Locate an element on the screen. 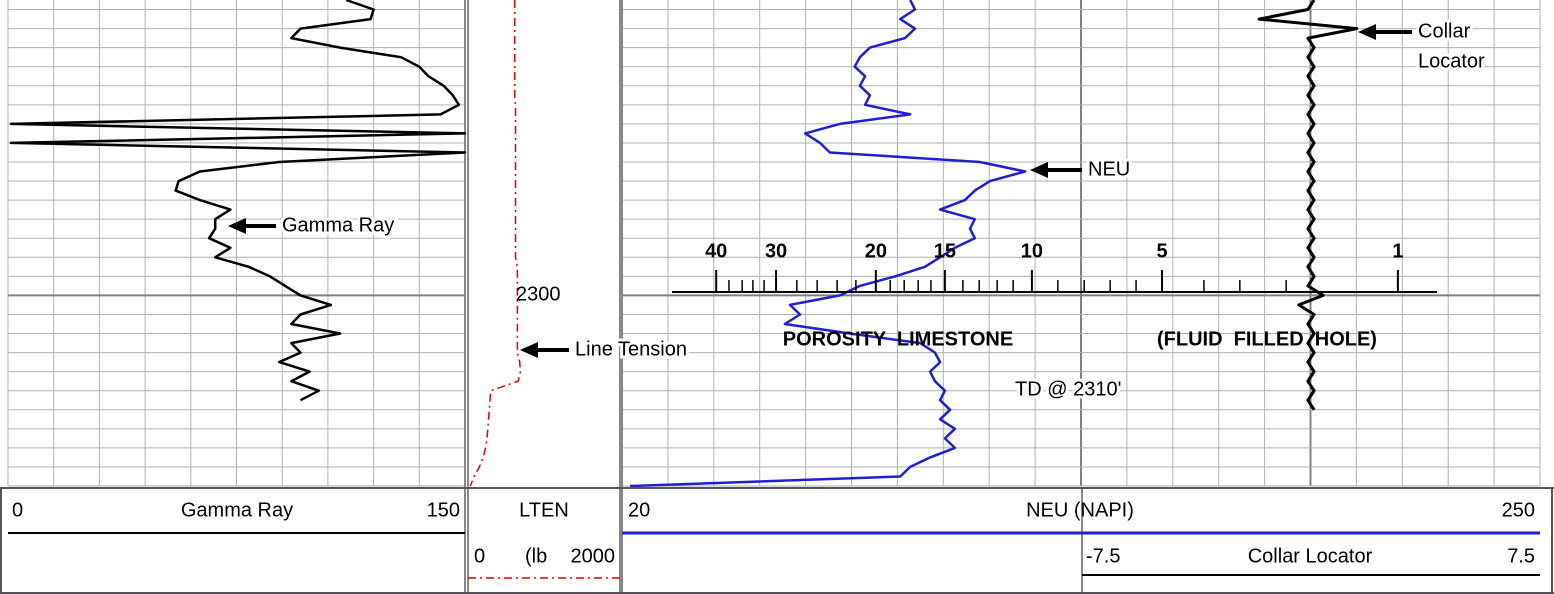 This screenshot has width=1554, height=594. track-unit: (lb is located at coordinates (536, 556).